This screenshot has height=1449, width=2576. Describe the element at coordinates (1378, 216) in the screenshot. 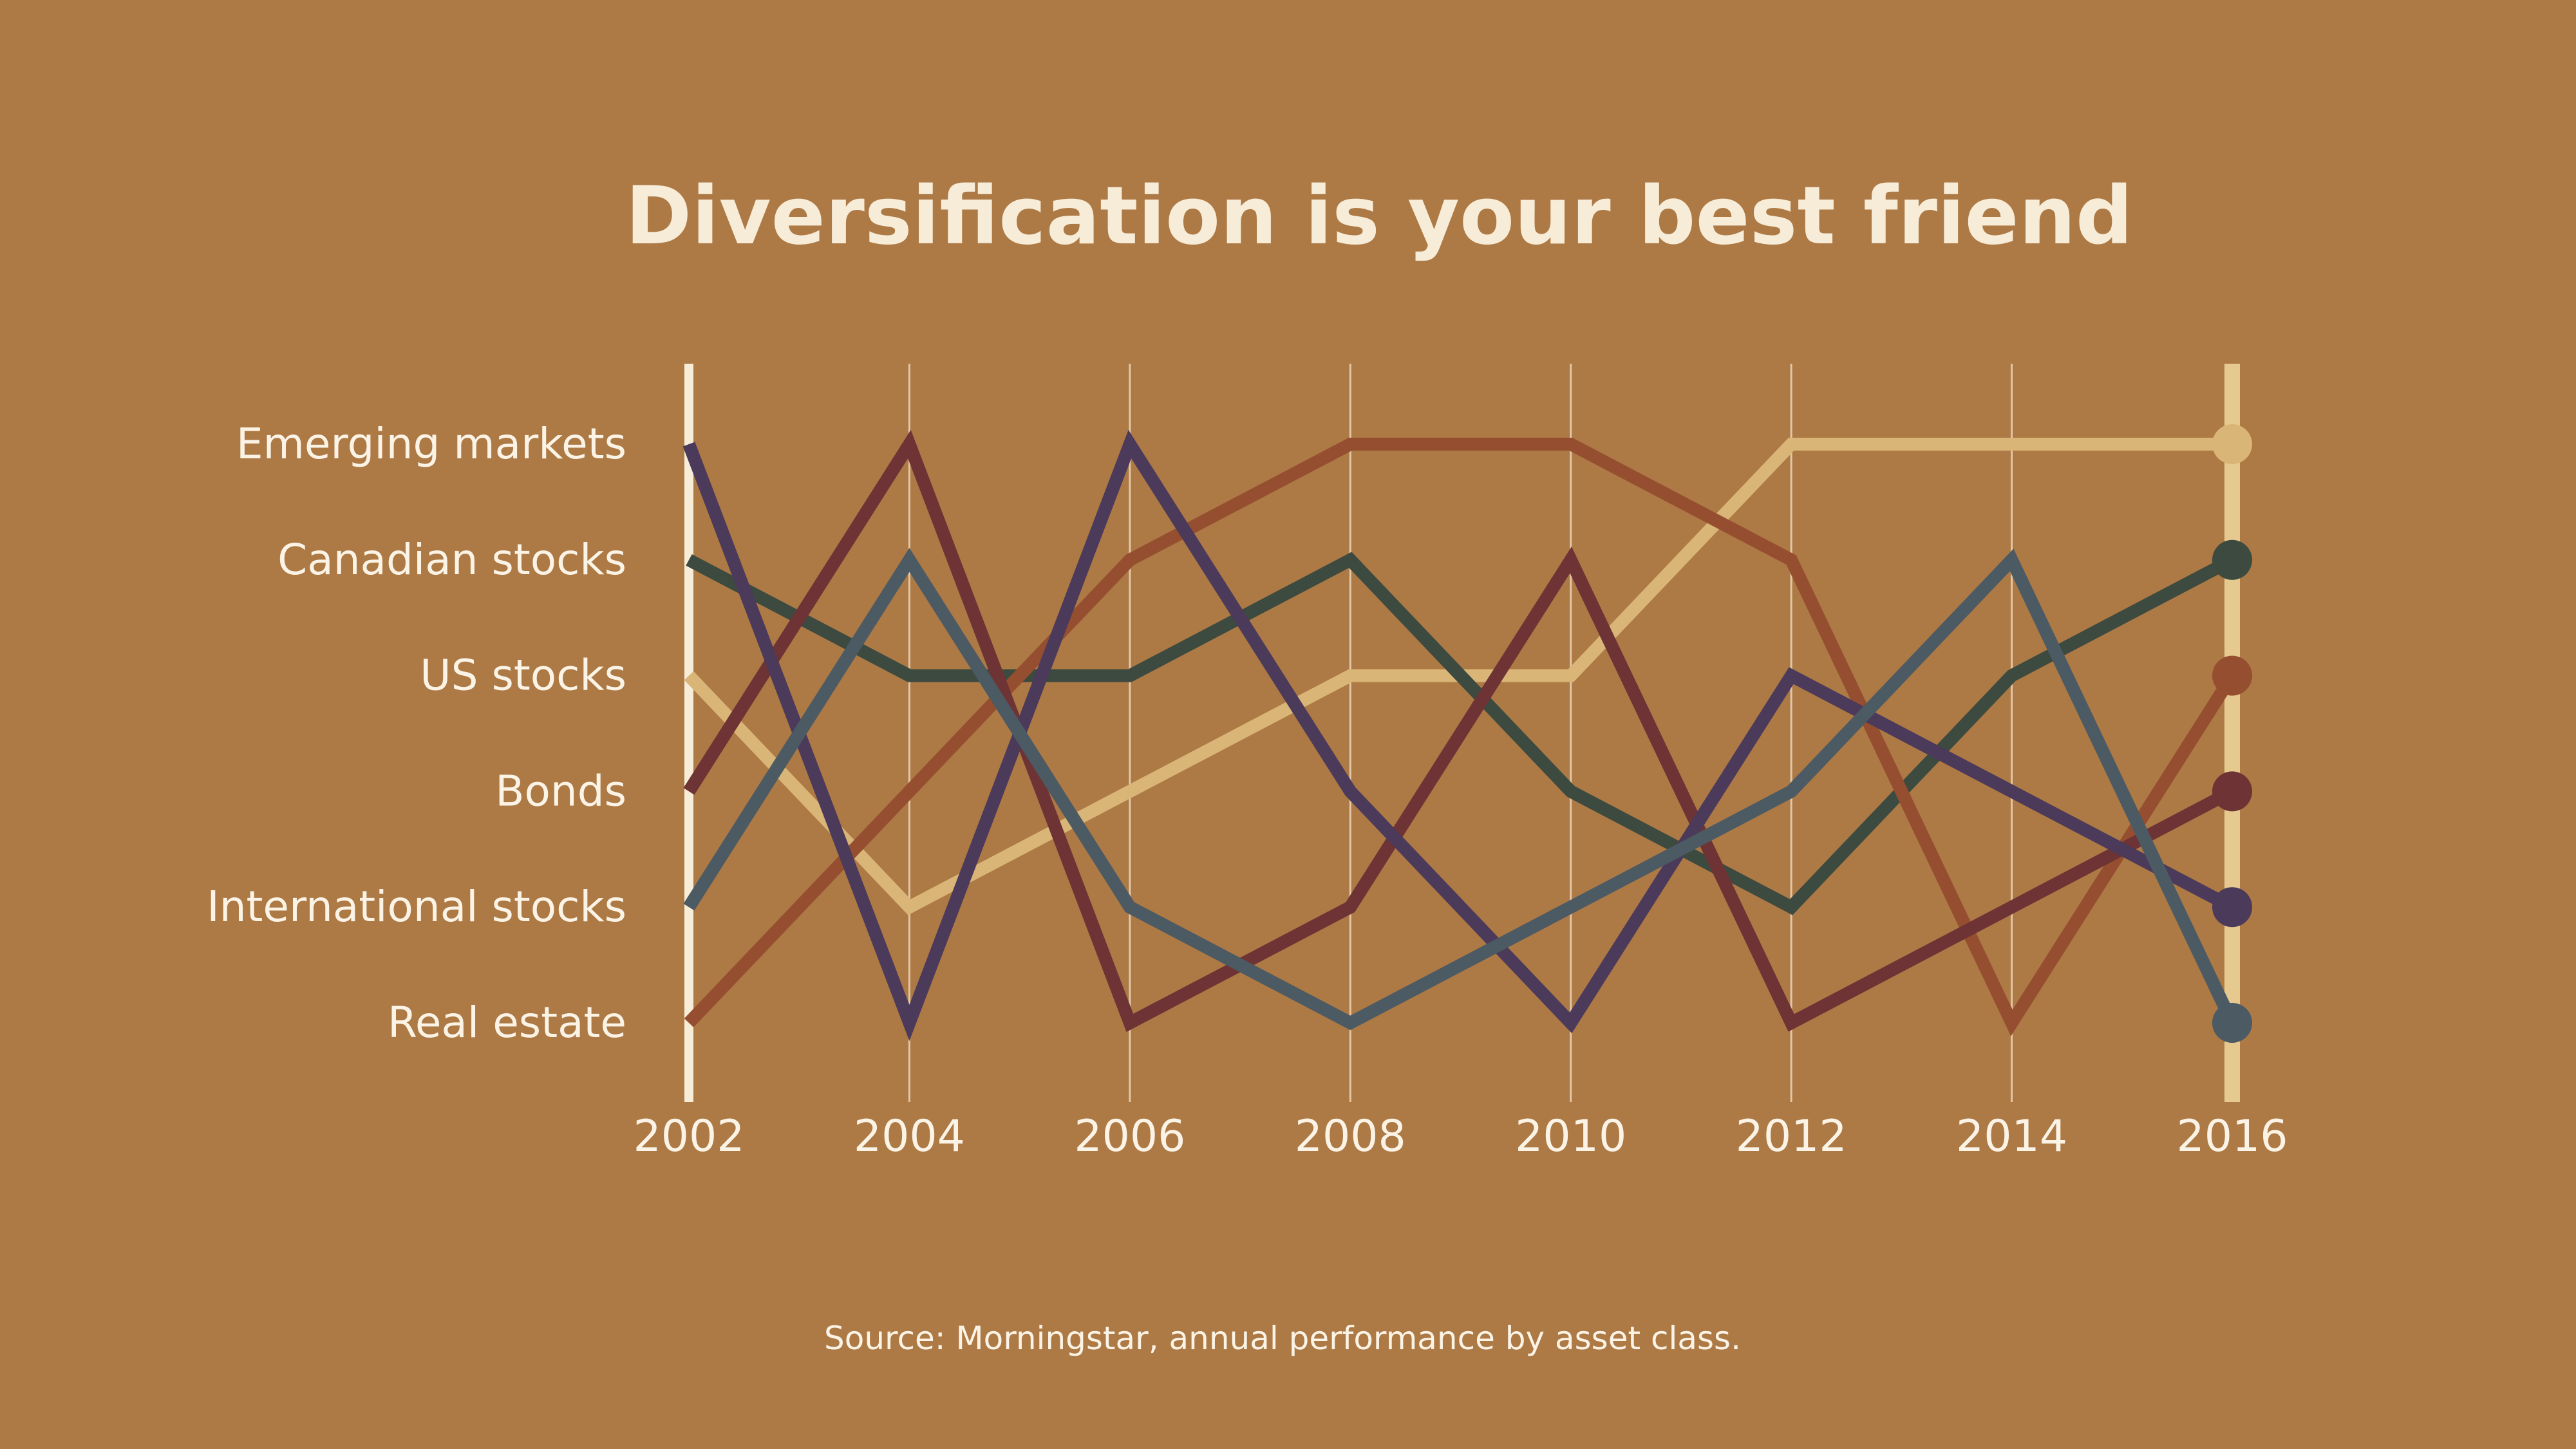

I see `chart-title: Diversification is your best friend` at that location.